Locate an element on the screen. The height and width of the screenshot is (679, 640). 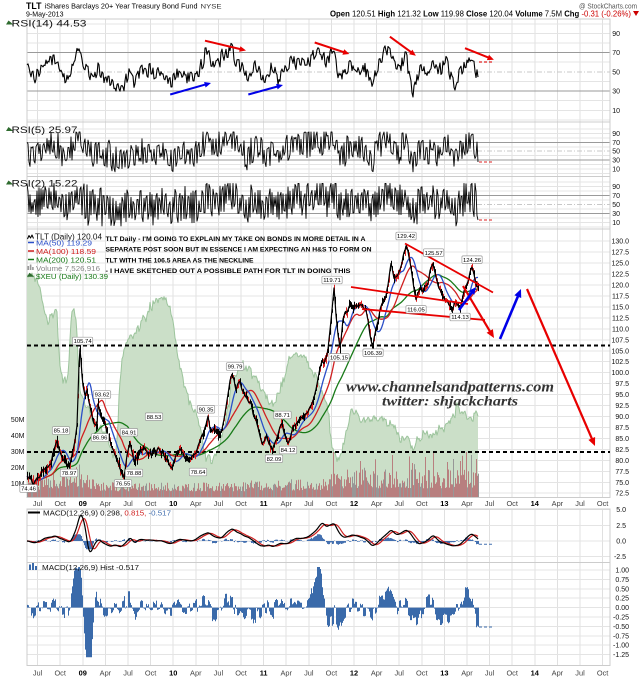
svg-text: 90 is located at coordinates (616, 187).